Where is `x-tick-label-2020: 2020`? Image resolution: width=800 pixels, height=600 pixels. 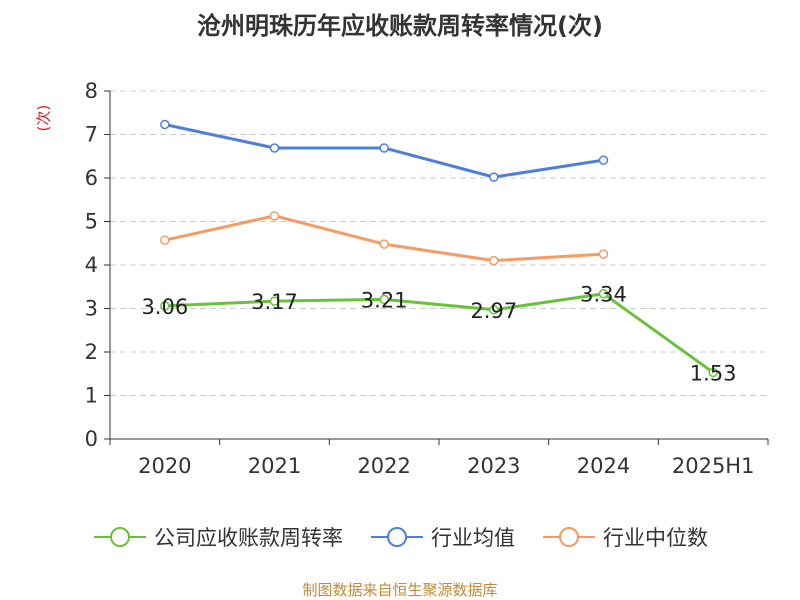
x-tick-label-2020: 2020 is located at coordinates (164, 466).